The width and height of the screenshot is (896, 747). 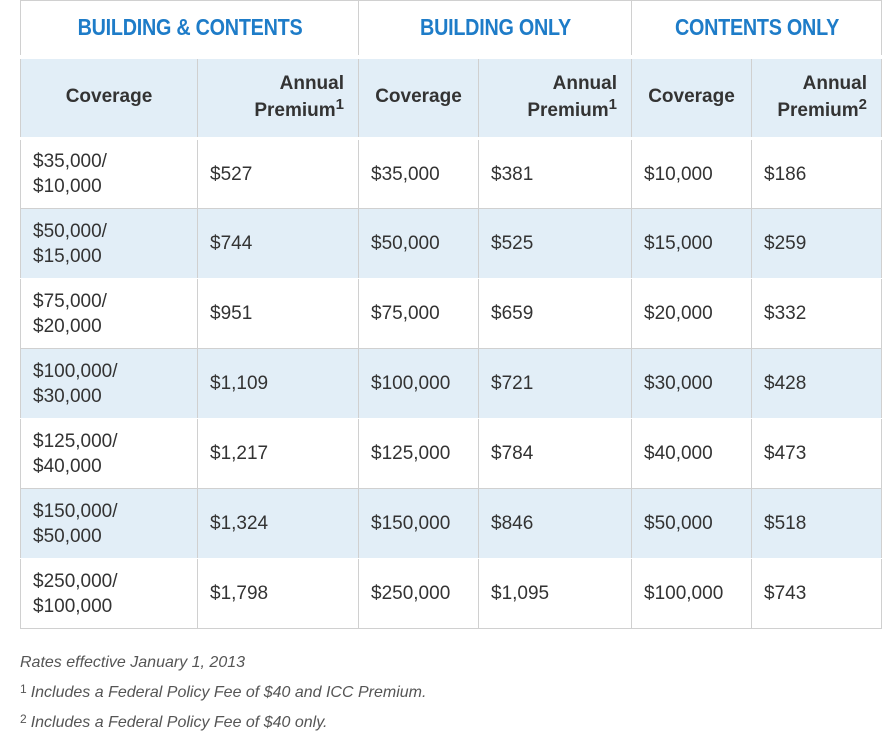 What do you see at coordinates (419, 453) in the screenshot?
I see `b-coverage-cell: $125,000` at bounding box center [419, 453].